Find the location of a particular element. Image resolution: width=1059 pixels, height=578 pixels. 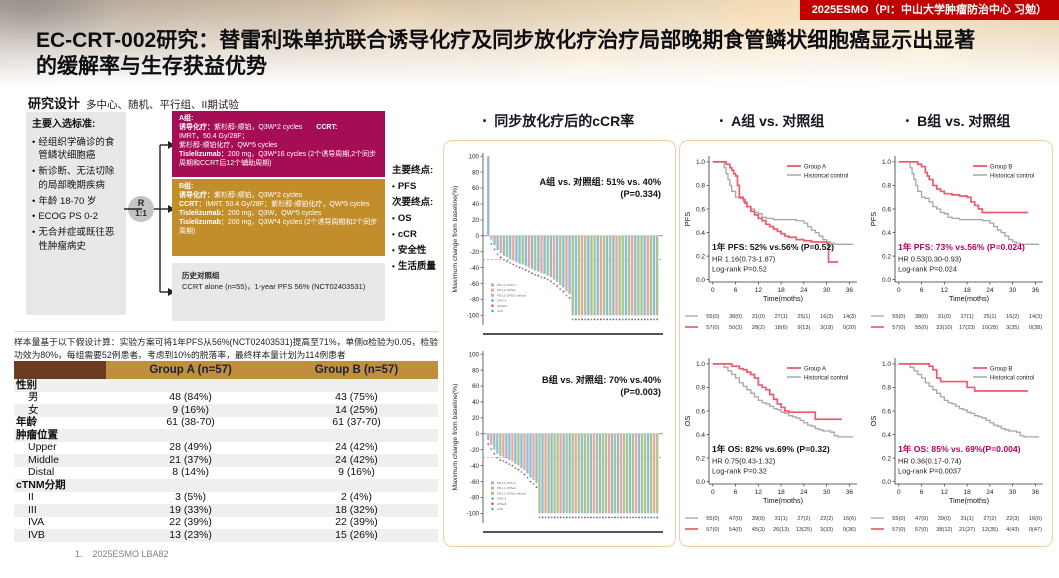

table-cell is located at coordinates (356, 485).